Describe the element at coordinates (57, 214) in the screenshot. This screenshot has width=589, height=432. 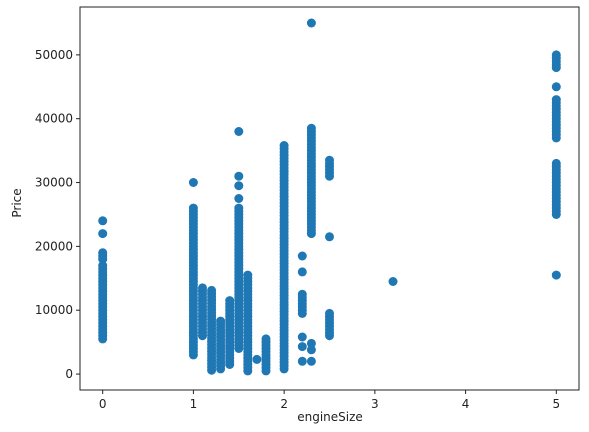
I see `y-axis: 0 10000 20000 30000 40000 50000` at that location.